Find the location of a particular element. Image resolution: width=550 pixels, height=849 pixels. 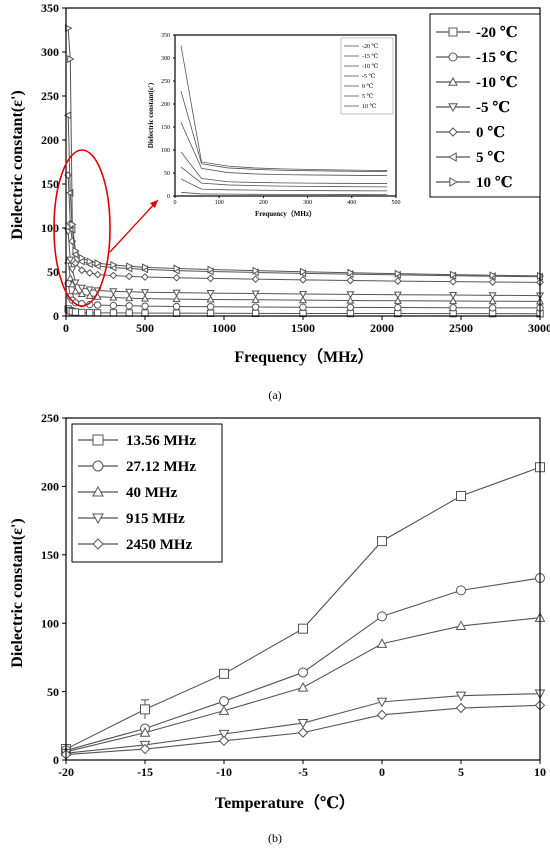

highlight-ellipse is located at coordinates (82, 228).